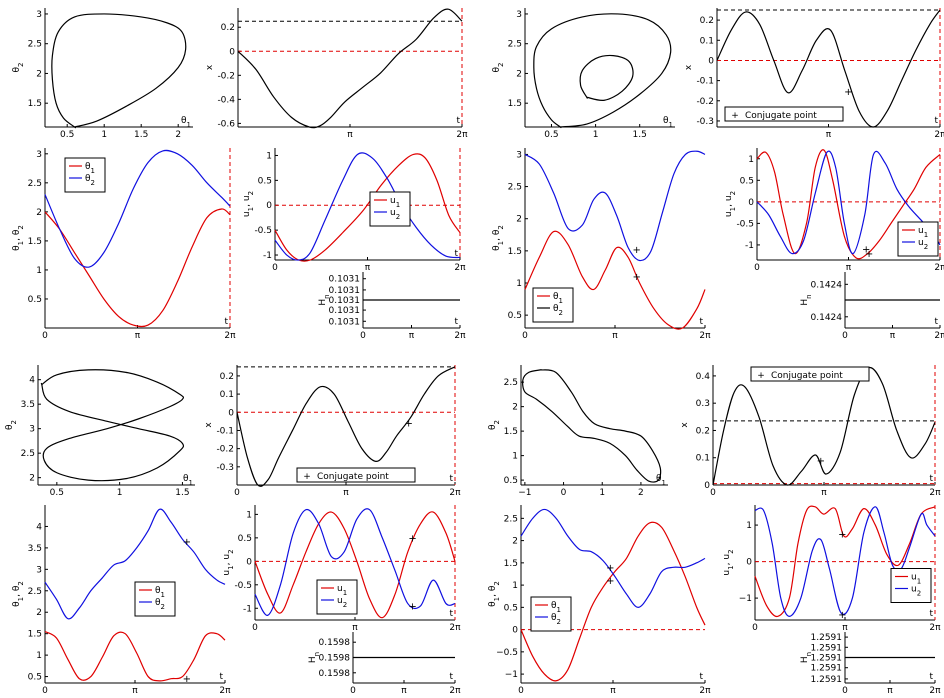 The image size is (944, 698). Describe the element at coordinates (267, 256) in the screenshot. I see `y-tick-label: -1` at that location.